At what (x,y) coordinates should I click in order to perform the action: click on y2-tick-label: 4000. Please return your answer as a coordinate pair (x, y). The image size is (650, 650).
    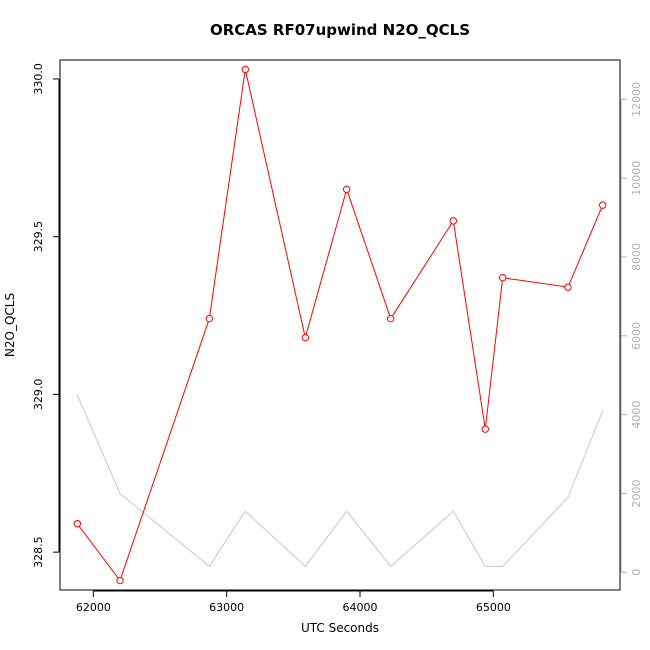
    Looking at the image, I should click on (636, 415).